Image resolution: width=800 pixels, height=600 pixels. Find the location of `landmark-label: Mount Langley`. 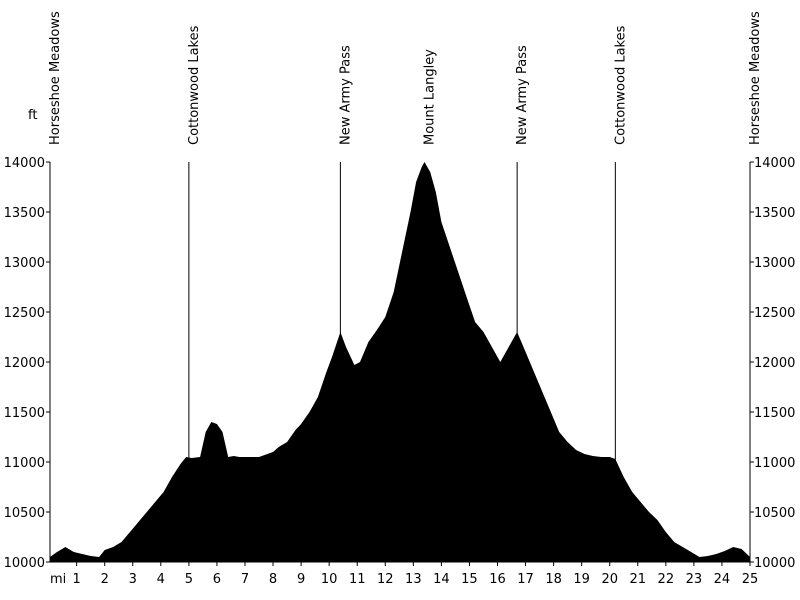

landmark-label: Mount Langley is located at coordinates (430, 97).